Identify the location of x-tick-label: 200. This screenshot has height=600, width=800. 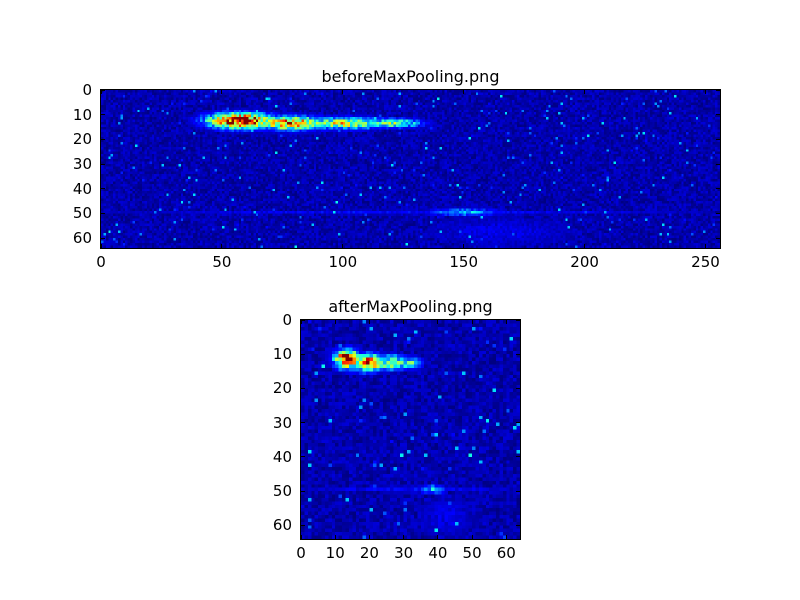
(584, 262).